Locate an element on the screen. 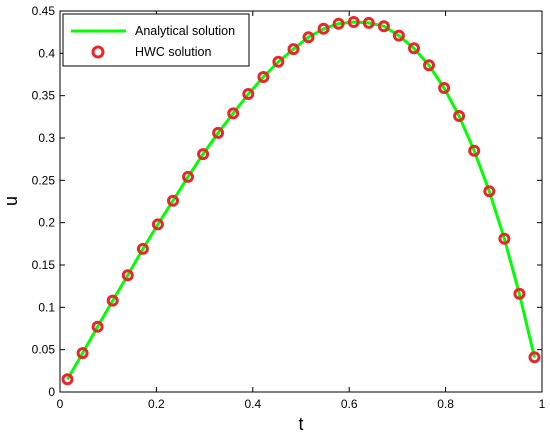 The image size is (550, 435). legend-label-hwc: HWC solution is located at coordinates (173, 52).